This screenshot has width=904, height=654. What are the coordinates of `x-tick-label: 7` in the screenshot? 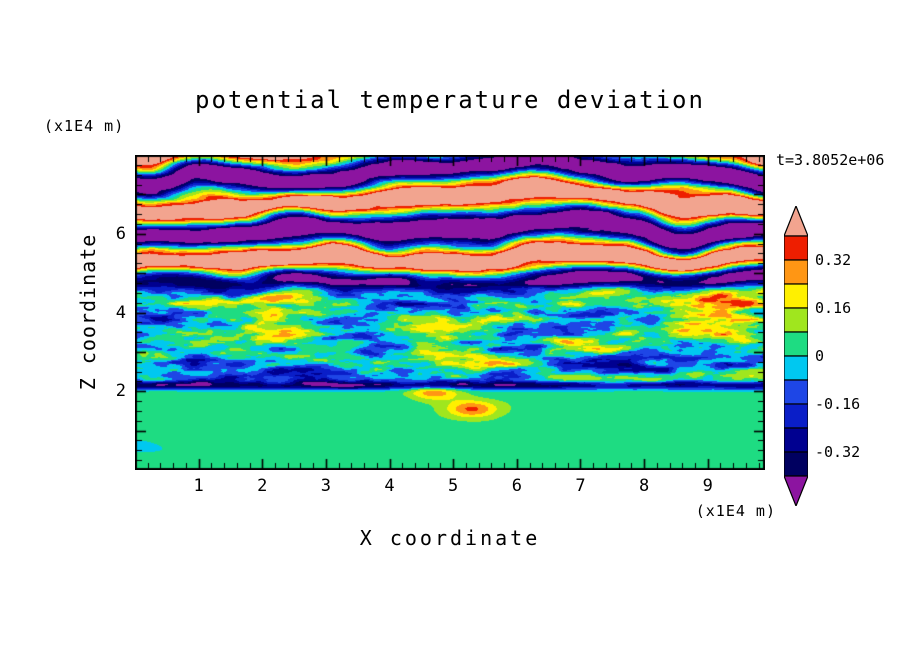 It's located at (580, 486).